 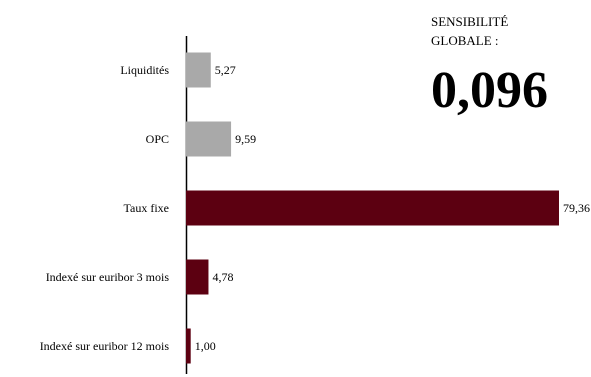 What do you see at coordinates (146, 208) in the screenshot?
I see `category-label-2: Taux fixe` at bounding box center [146, 208].